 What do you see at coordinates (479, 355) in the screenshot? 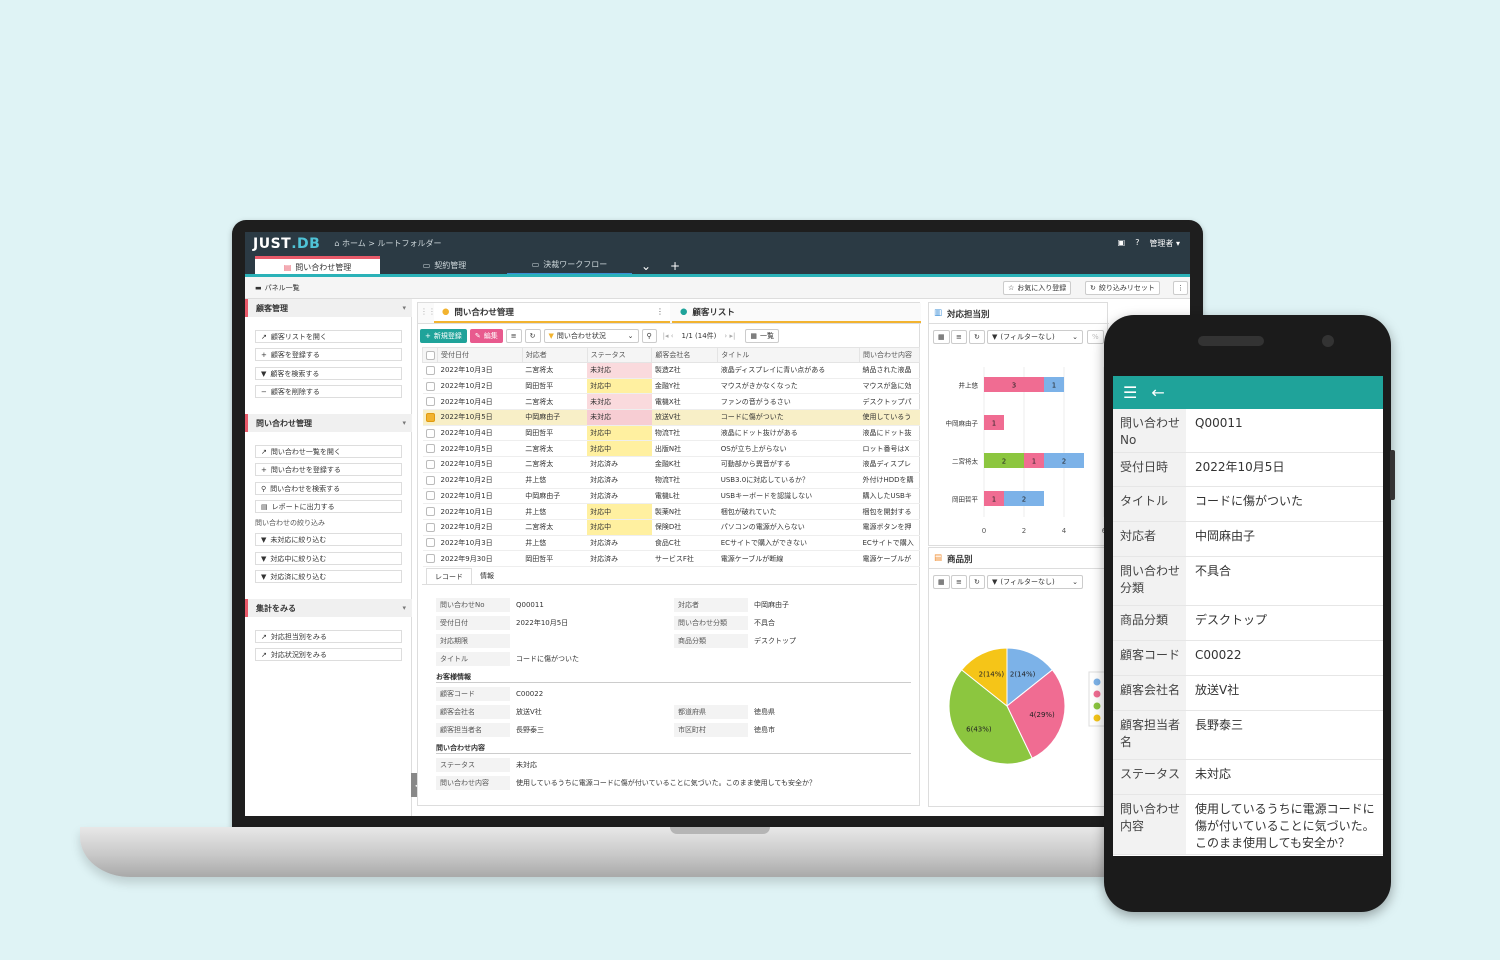
I see `col-header: 受付日付` at bounding box center [479, 355].